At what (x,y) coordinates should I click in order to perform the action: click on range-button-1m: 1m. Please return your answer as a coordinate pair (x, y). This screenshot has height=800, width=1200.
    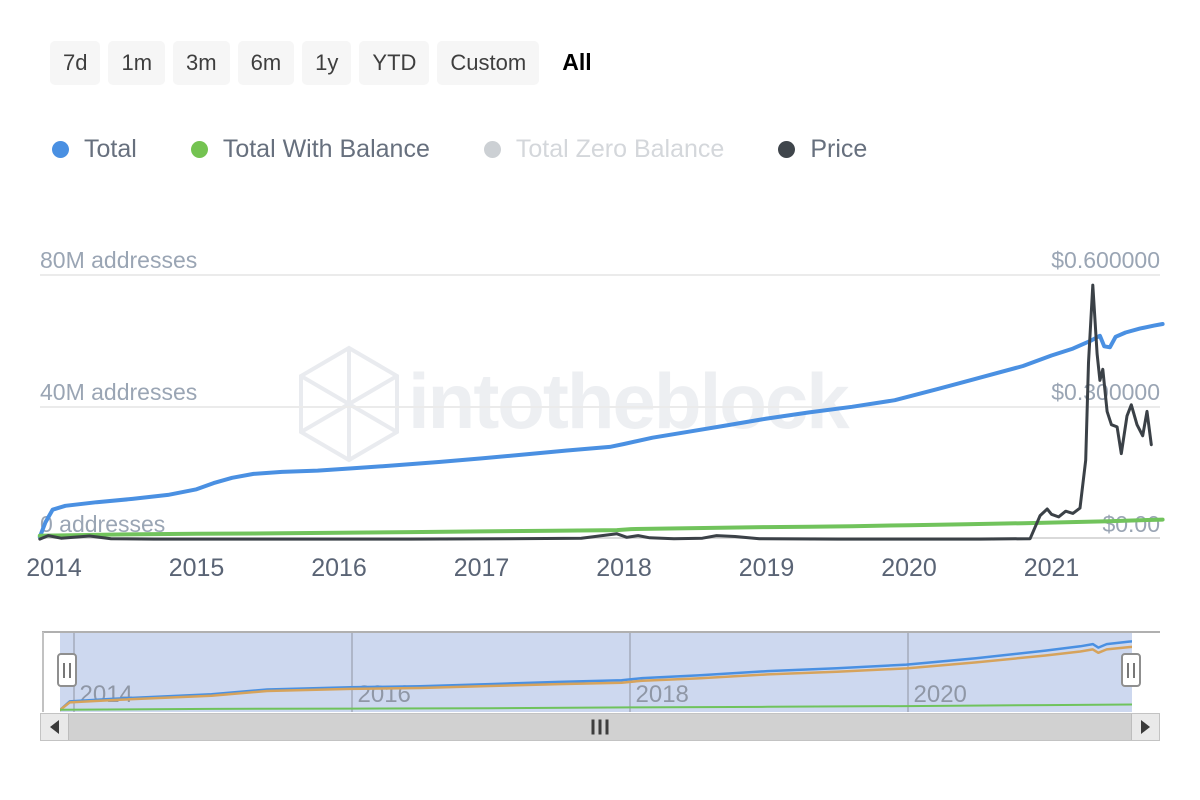
    Looking at the image, I should click on (137, 62).